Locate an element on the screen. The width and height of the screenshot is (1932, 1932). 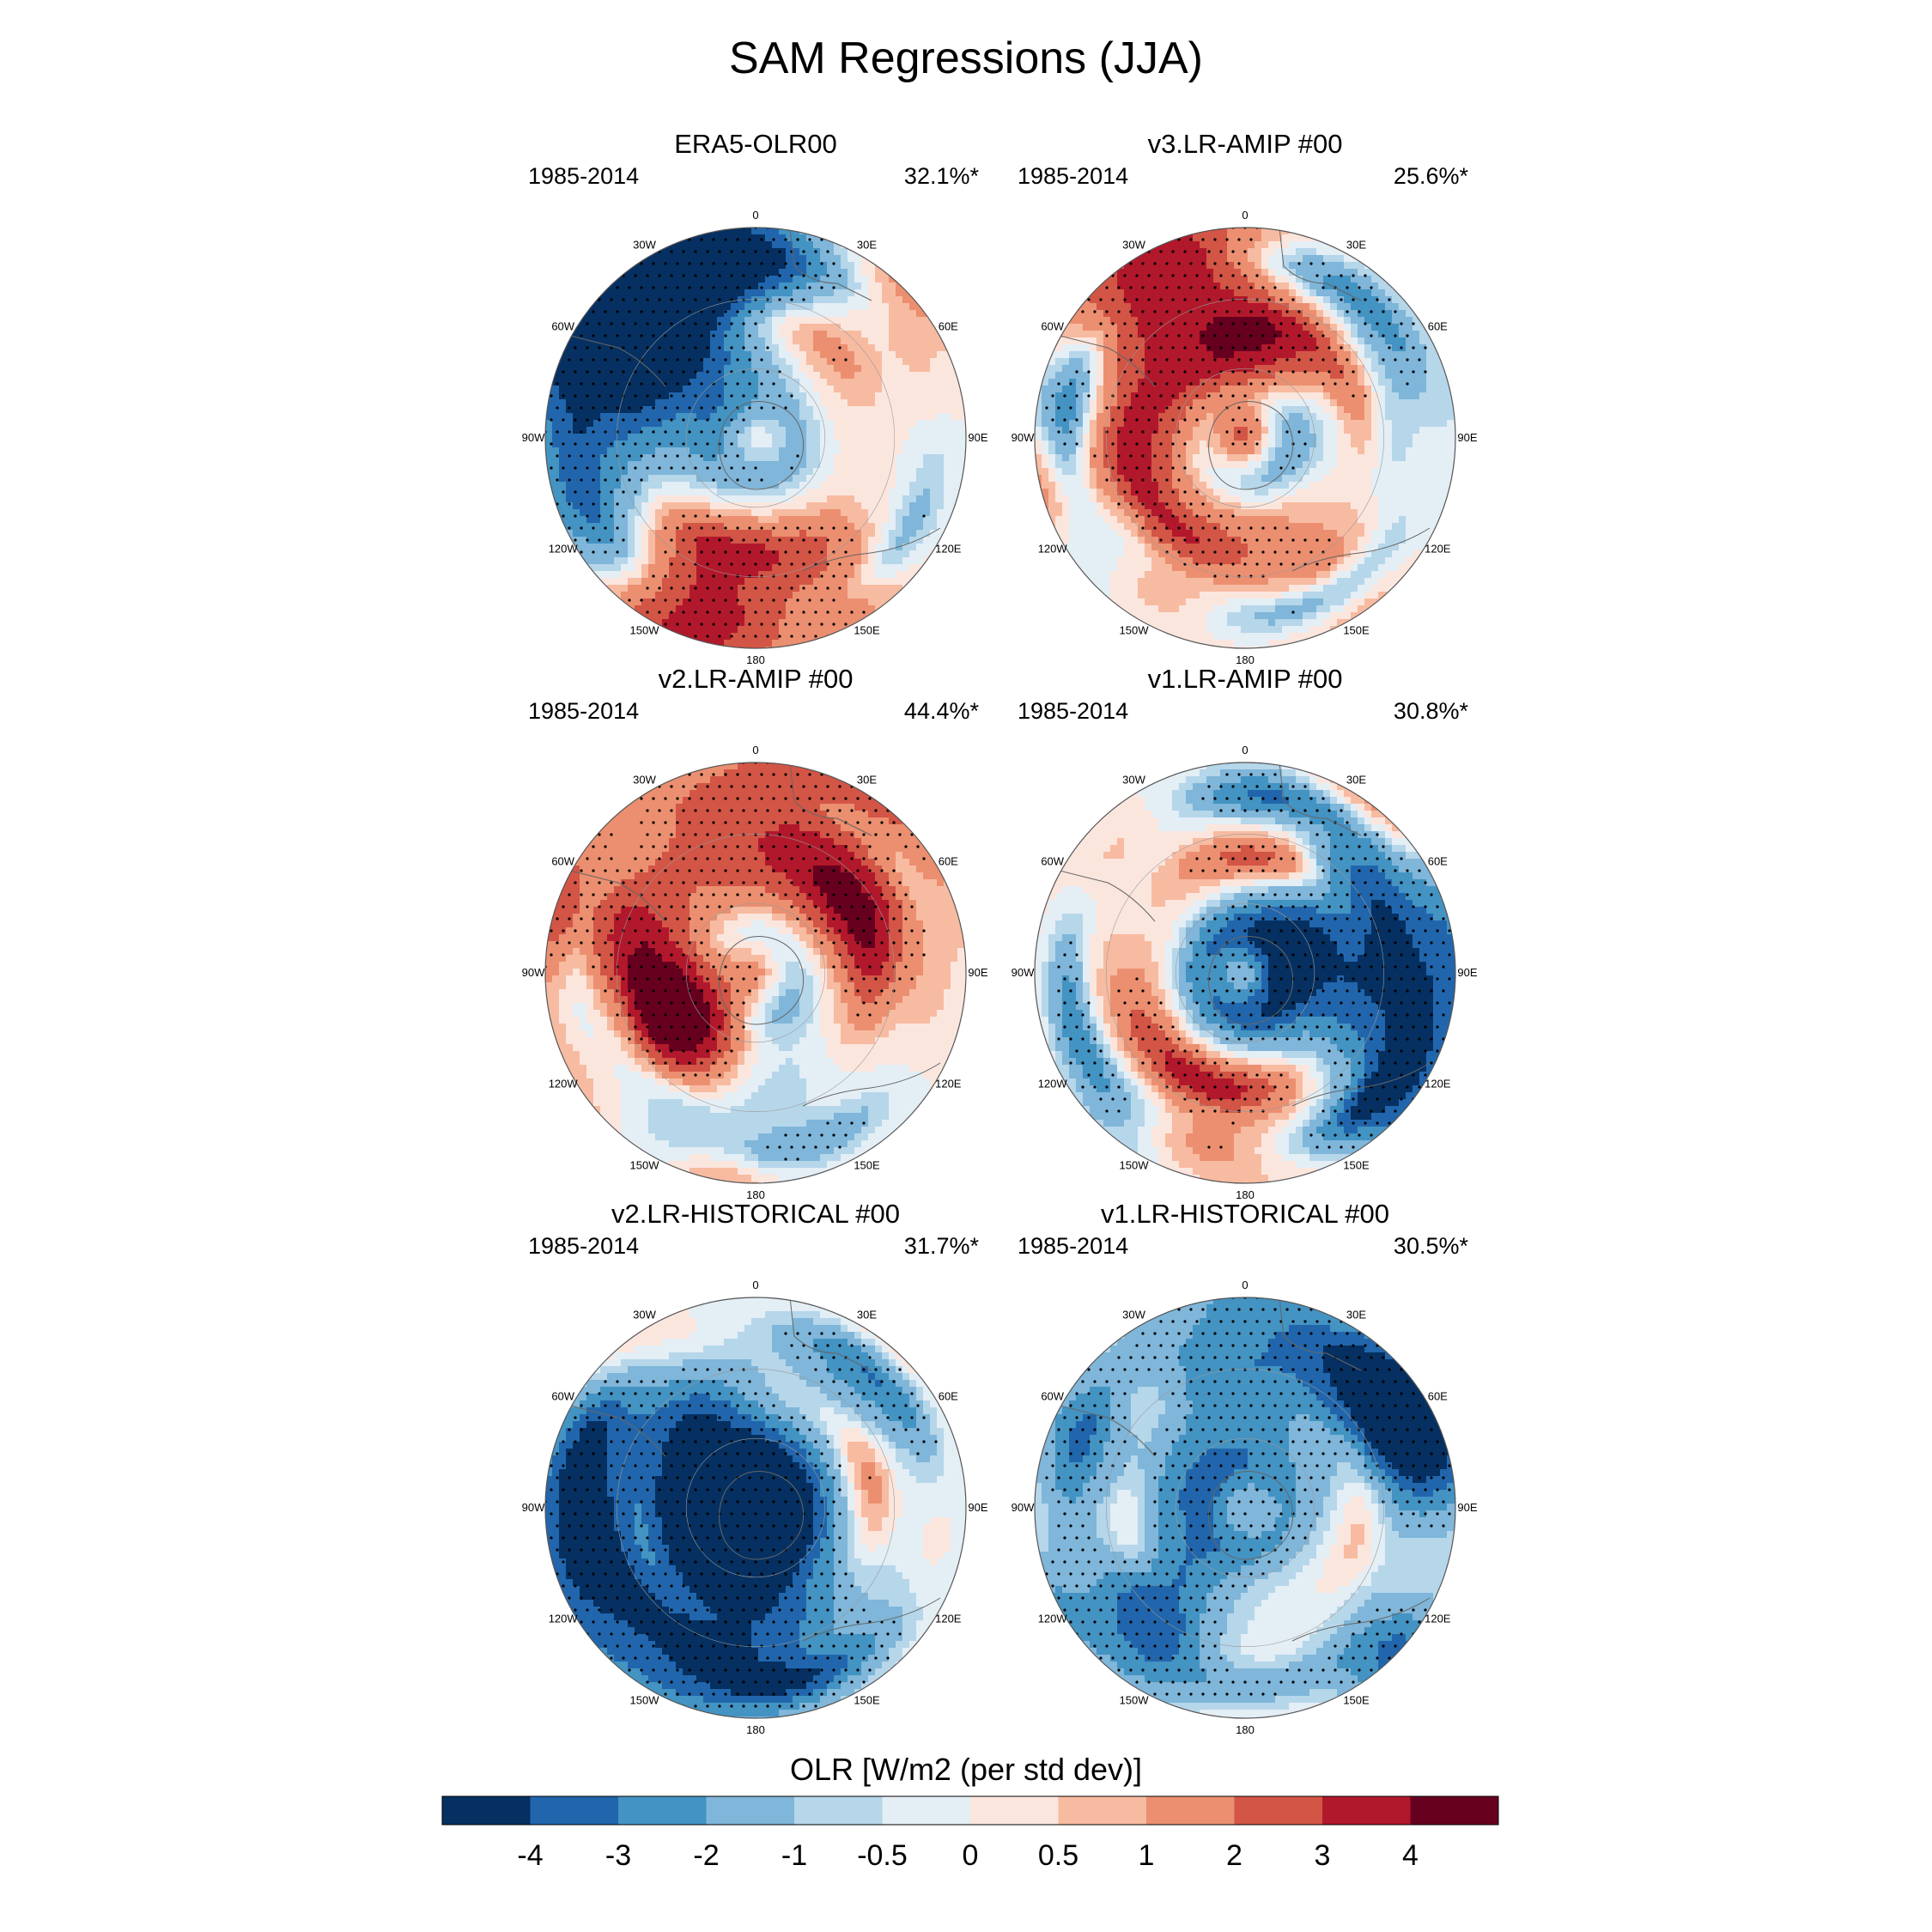
colorbar-tick-label: 0.5 is located at coordinates (1058, 1856).